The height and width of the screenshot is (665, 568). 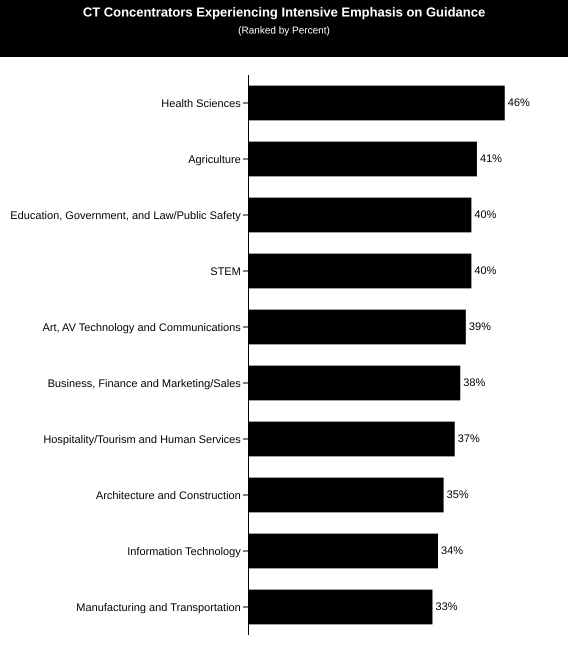 What do you see at coordinates (145, 384) in the screenshot?
I see `y-tick-label: Business, Finance and Marketing/Sales` at bounding box center [145, 384].